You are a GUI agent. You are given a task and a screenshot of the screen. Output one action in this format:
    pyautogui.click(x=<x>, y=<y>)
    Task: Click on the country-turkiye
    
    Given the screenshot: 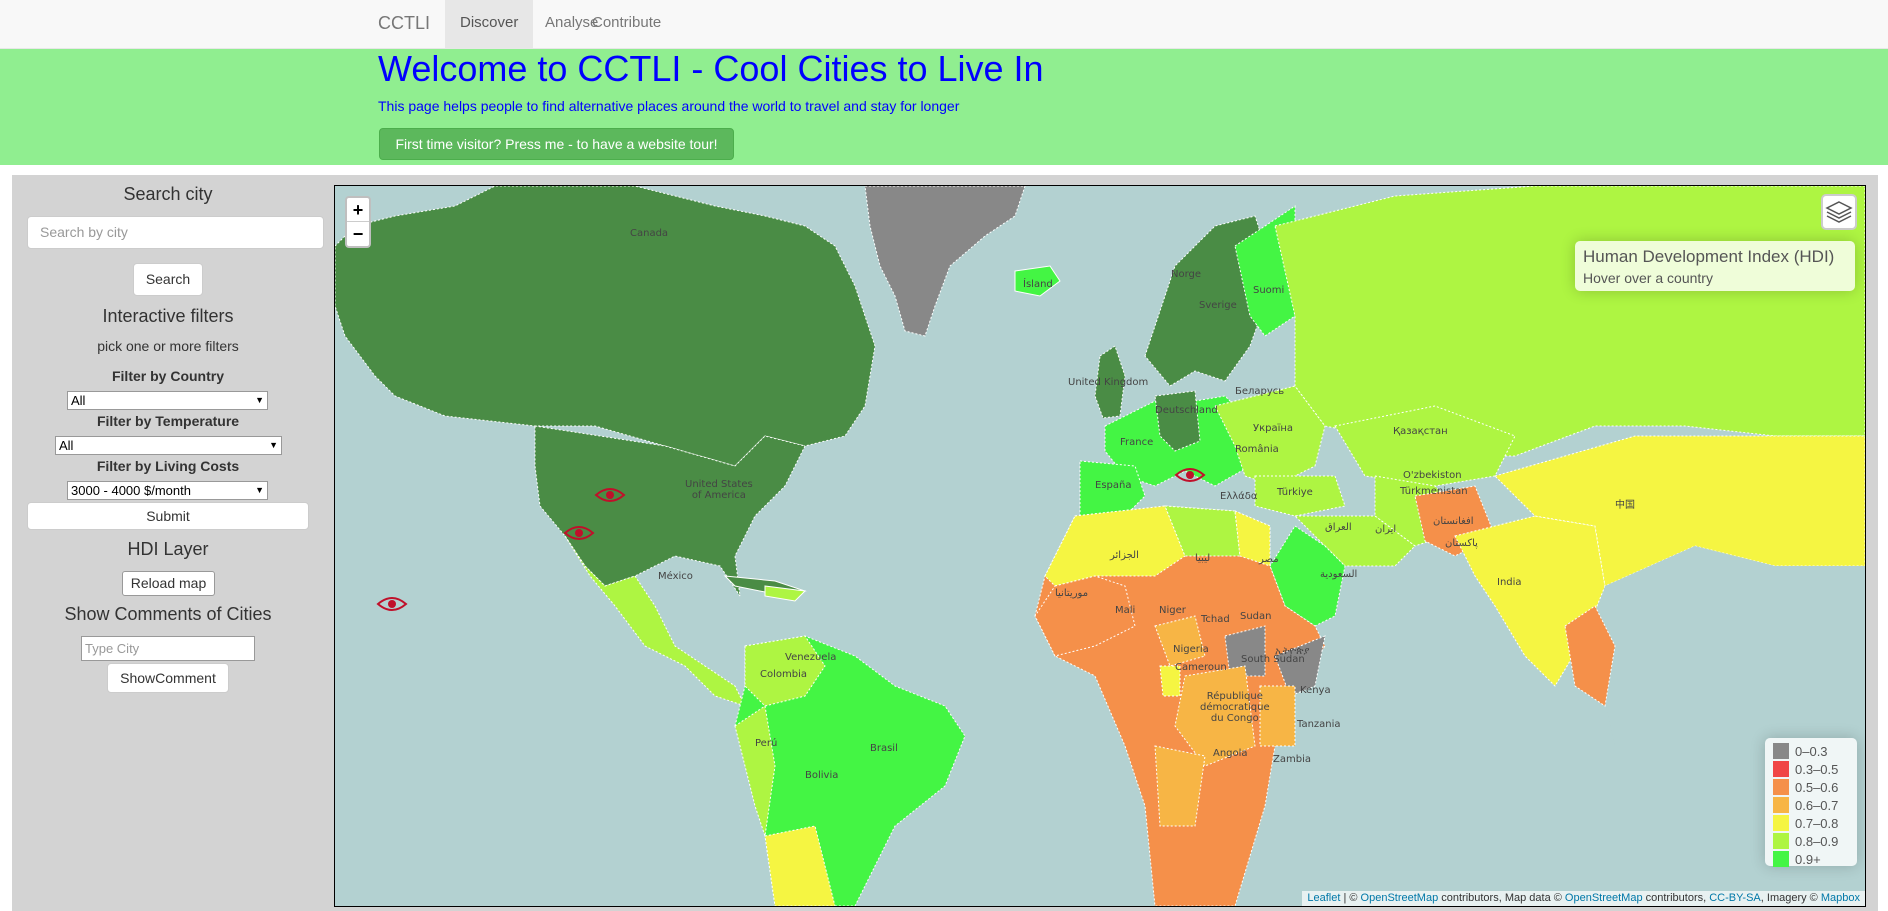 What is the action you would take?
    pyautogui.click(x=1300, y=496)
    